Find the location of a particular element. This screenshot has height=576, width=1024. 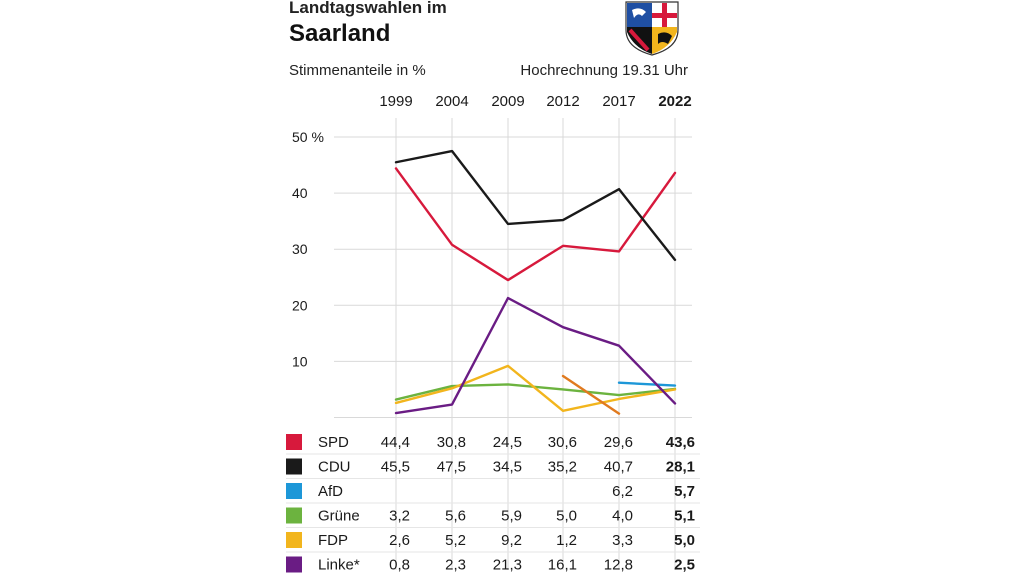

x-tick-label-2012: 2012 is located at coordinates (562, 101).